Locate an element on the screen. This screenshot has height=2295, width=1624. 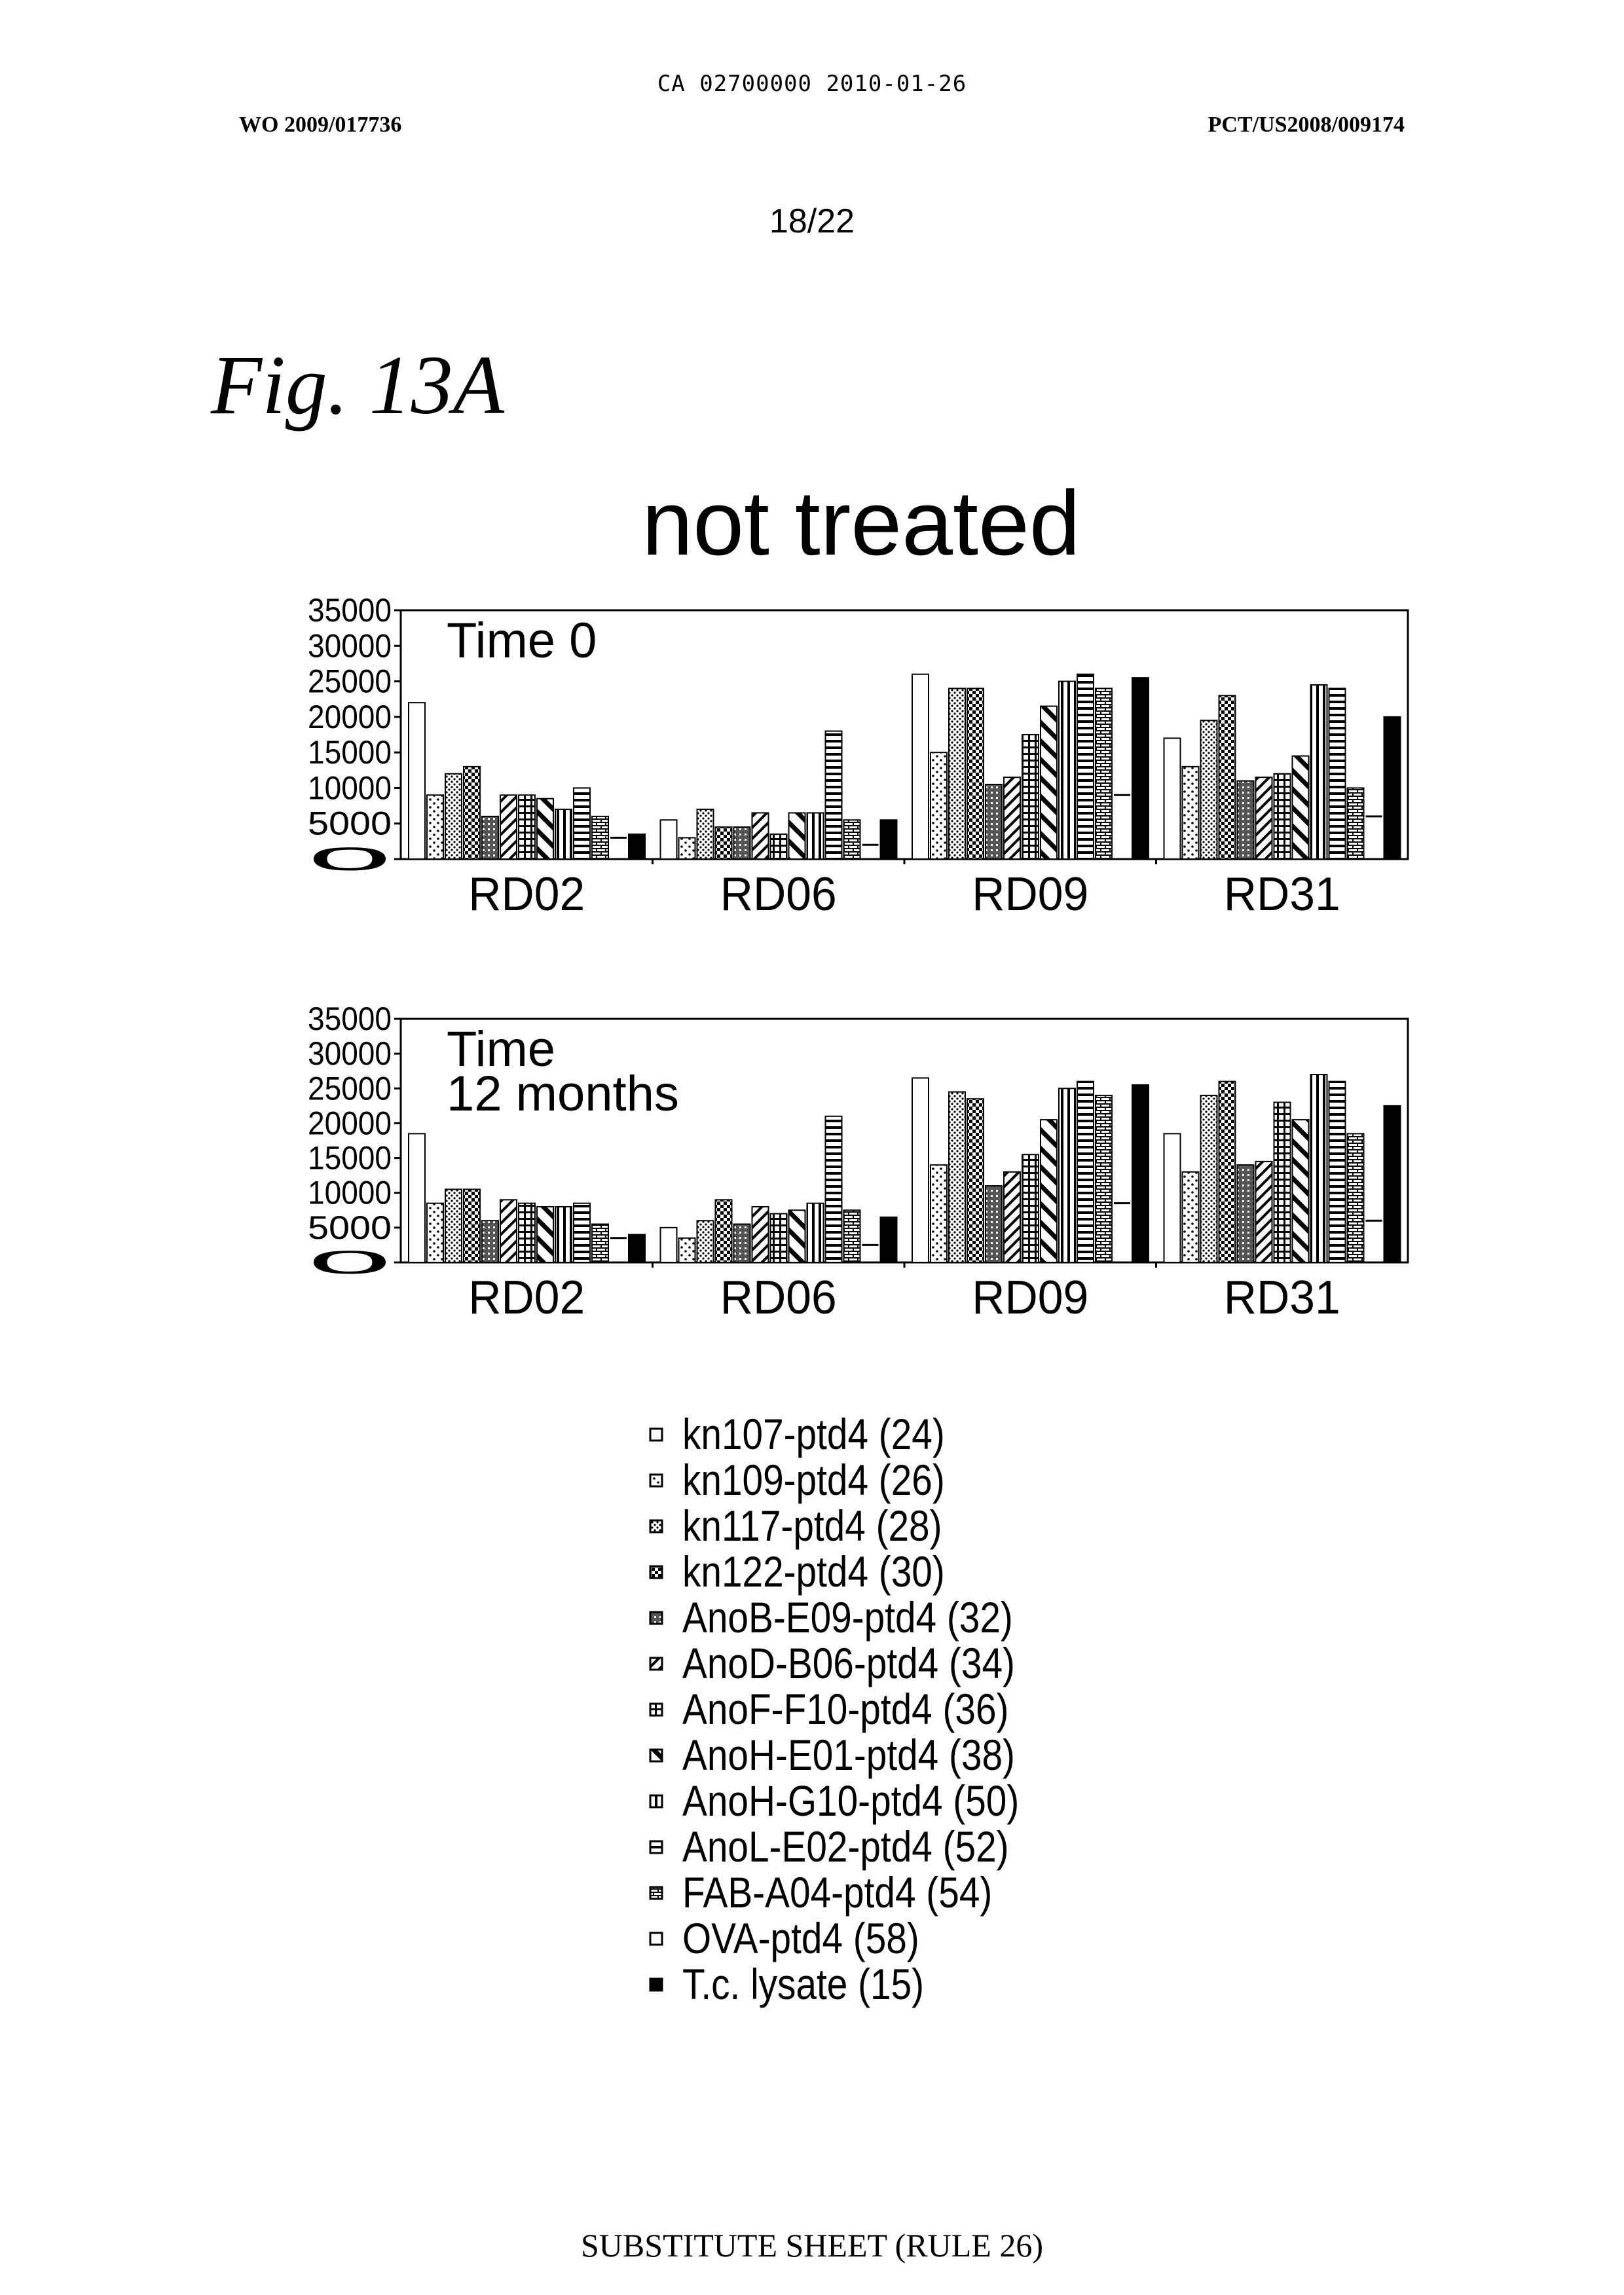
legend-label: T.c. lysate (15) is located at coordinates (803, 1984).